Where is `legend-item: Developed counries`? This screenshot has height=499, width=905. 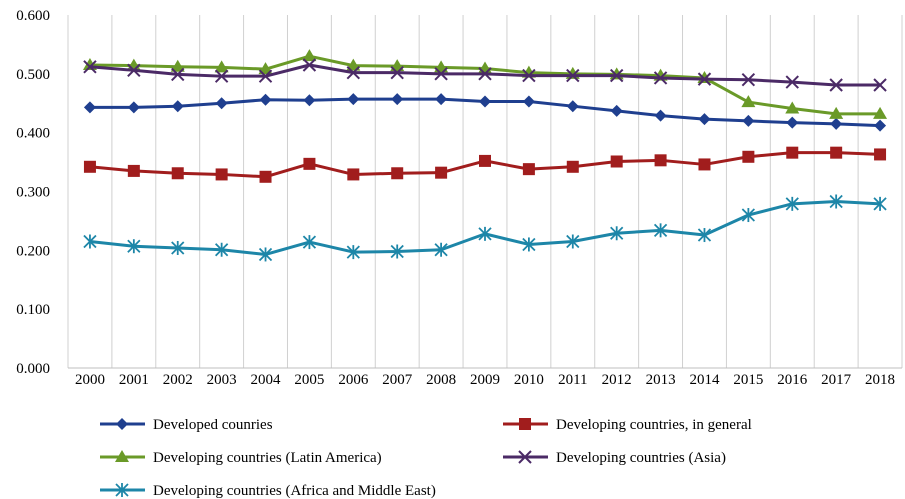
legend-item: Developed counries is located at coordinates (186, 425).